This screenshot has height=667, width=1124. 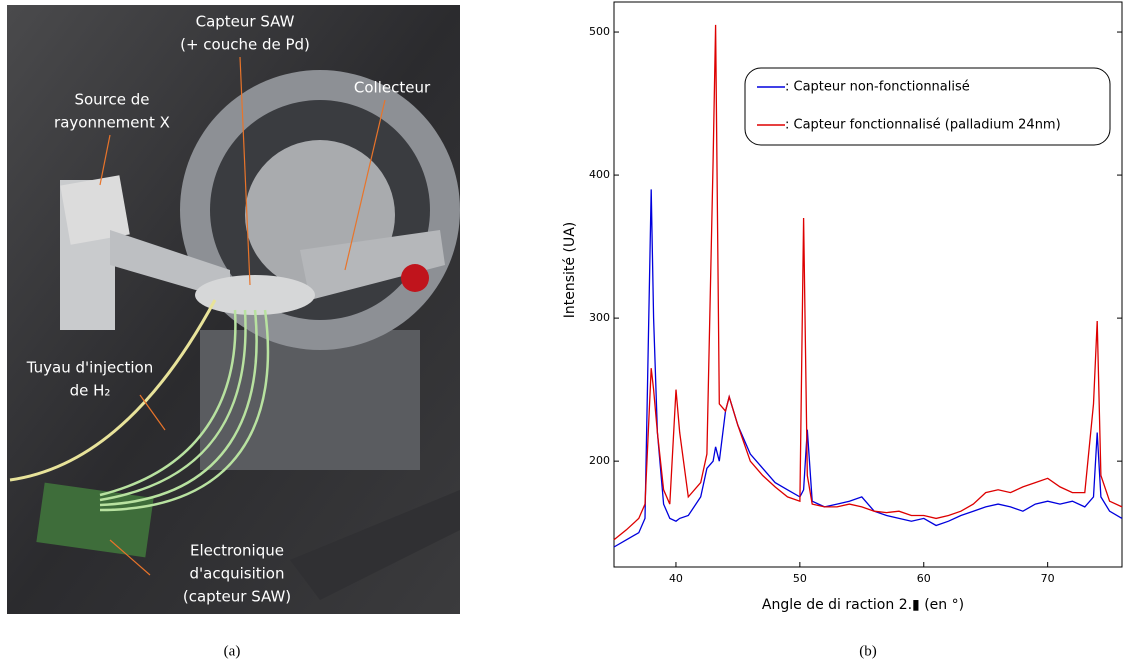 I want to click on x-tick-label: 70, so click(x=1048, y=578).